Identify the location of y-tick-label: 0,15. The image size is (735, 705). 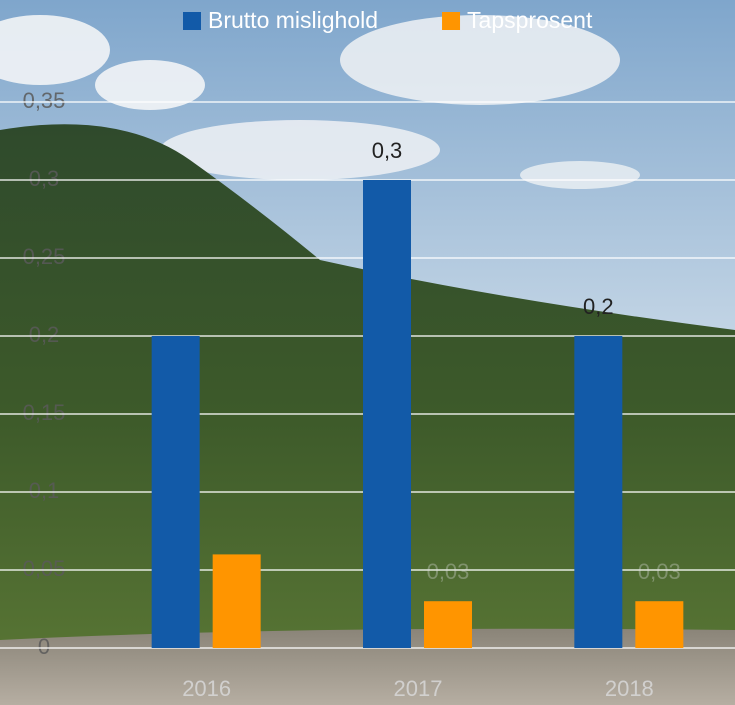
(44, 412).